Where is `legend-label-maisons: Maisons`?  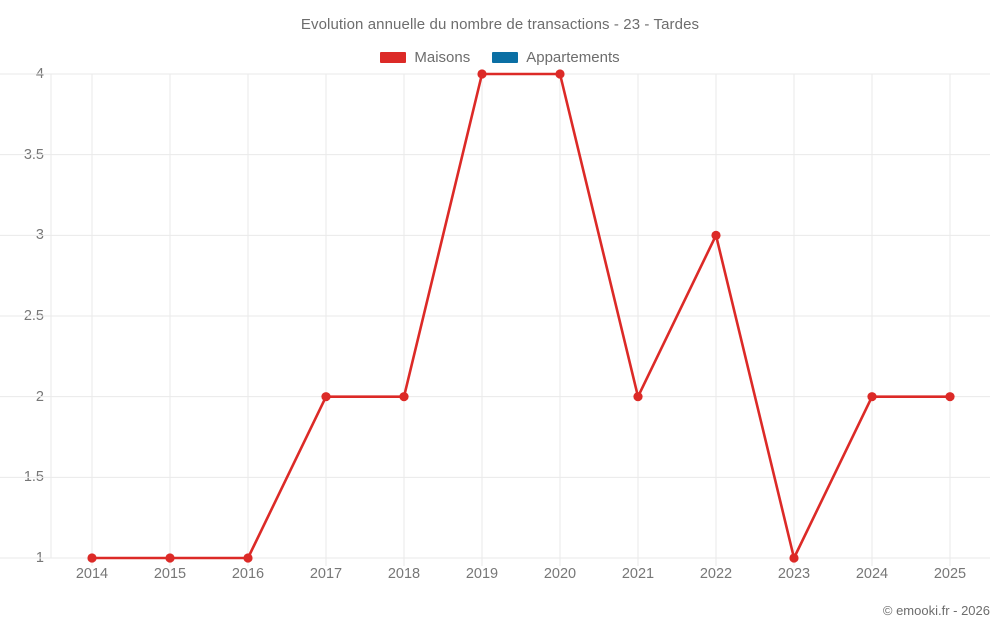 legend-label-maisons: Maisons is located at coordinates (442, 57).